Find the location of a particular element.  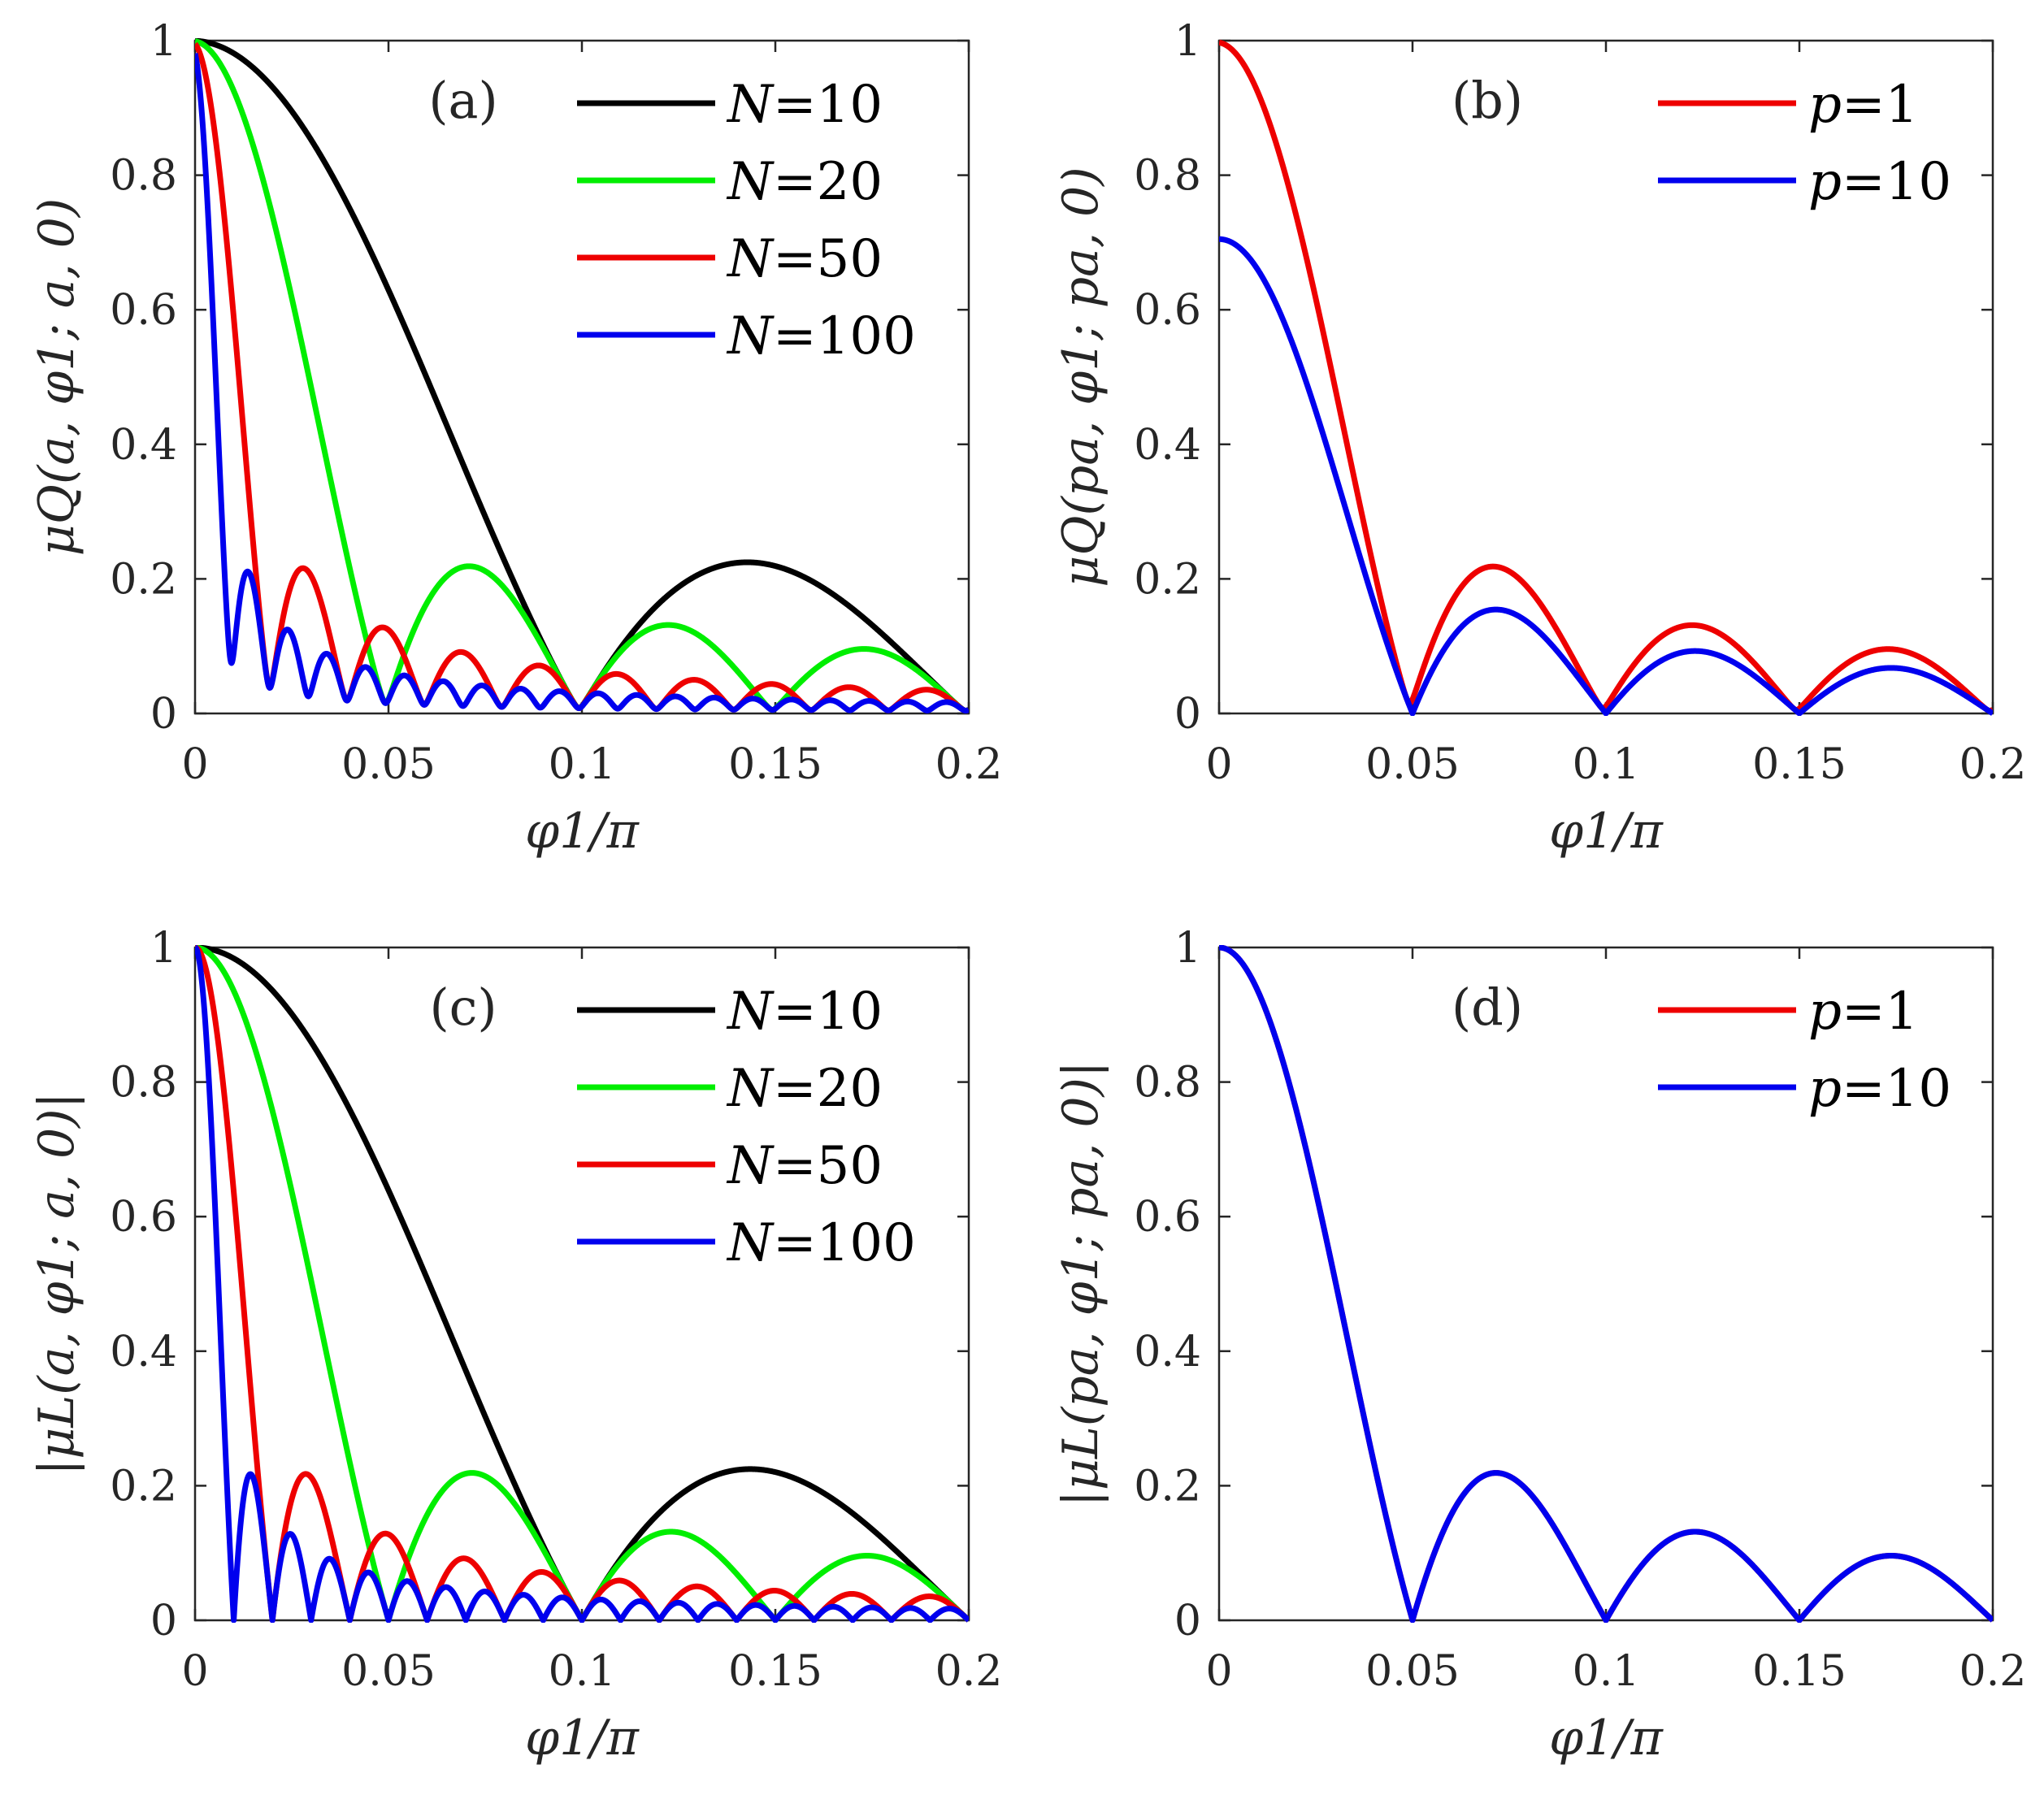

panel-tag: (d) is located at coordinates (1487, 1007).